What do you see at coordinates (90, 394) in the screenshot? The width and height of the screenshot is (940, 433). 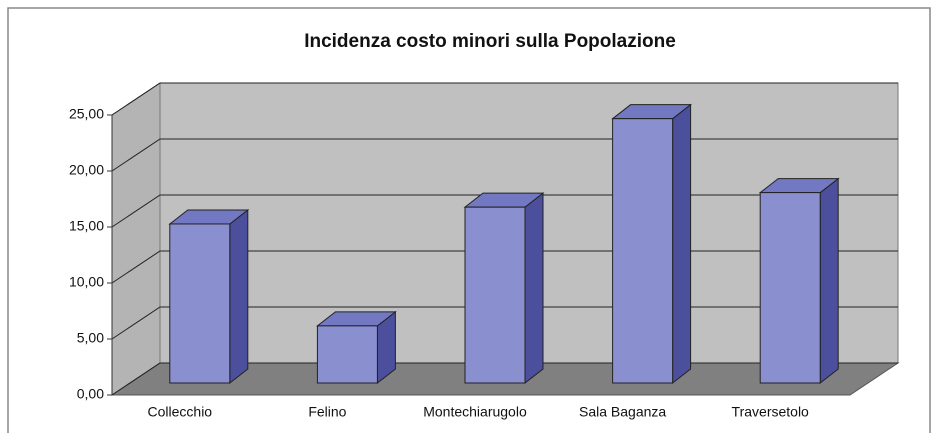 I see `y-tick-label: 0,00` at bounding box center [90, 394].